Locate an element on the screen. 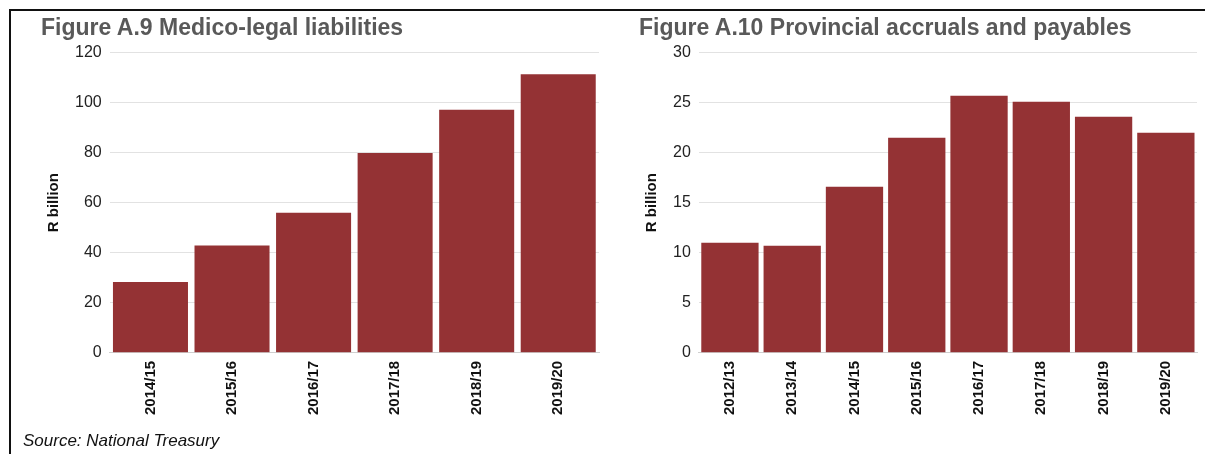 This screenshot has height=454, width=1205. y-tick-label: 30 is located at coordinates (682, 52).